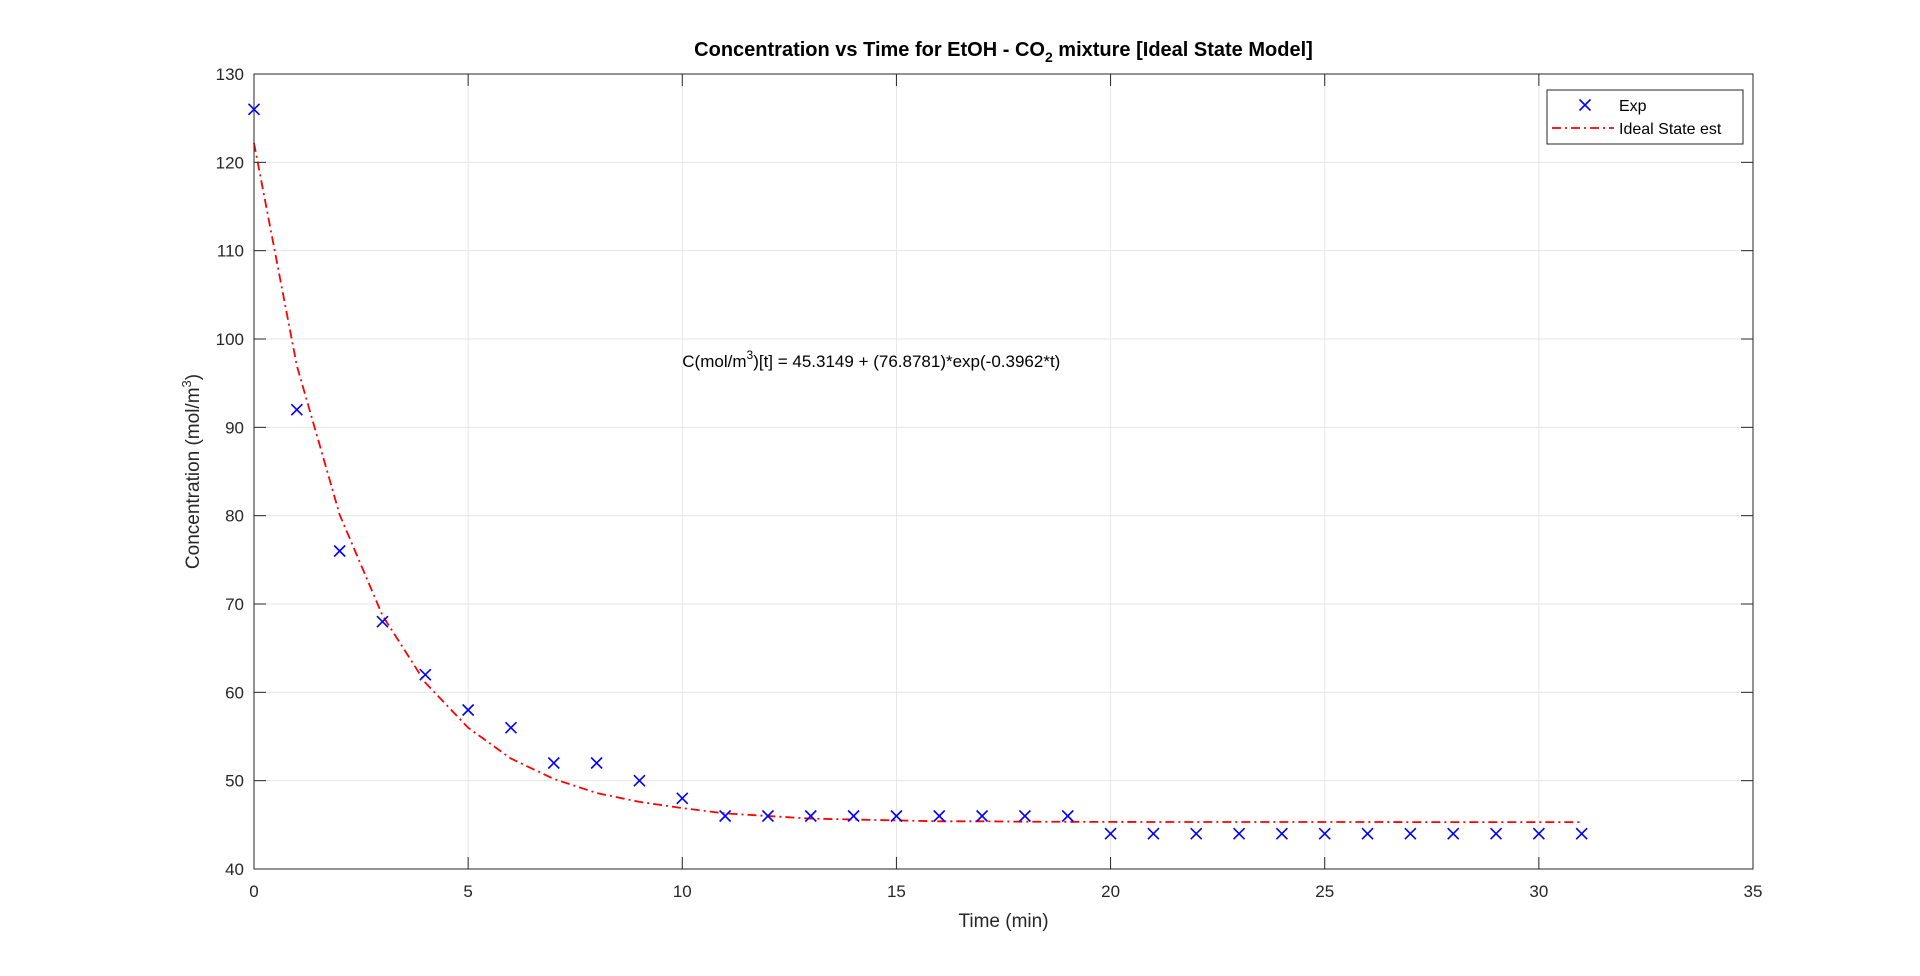 This screenshot has width=1920, height=976. I want to click on y-tick-label-3: 70, so click(234, 604).